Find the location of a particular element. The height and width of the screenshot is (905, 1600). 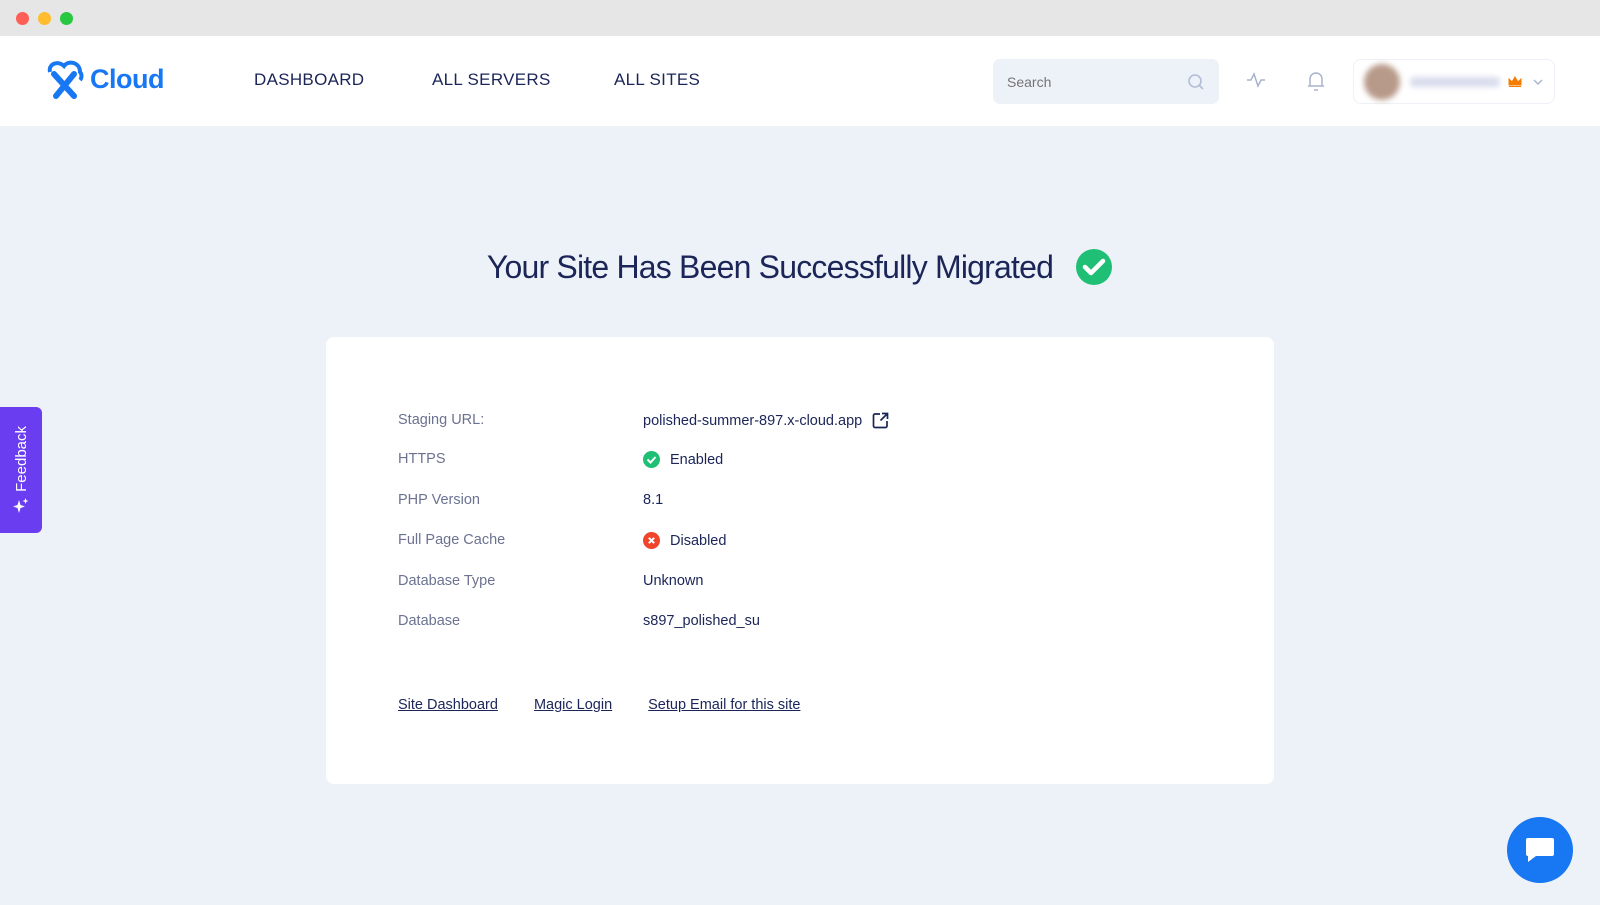

external-link-icon is located at coordinates (880, 420).